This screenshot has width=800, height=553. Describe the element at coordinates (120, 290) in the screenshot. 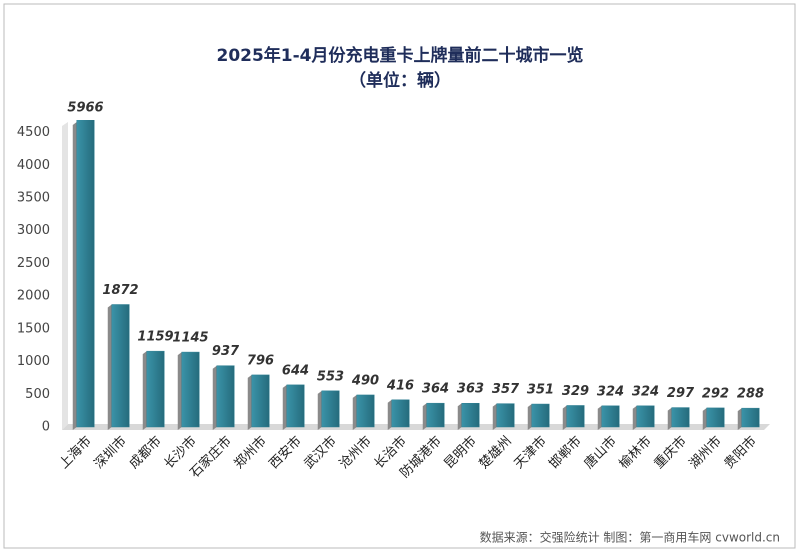

I see `data-label: 1872` at that location.